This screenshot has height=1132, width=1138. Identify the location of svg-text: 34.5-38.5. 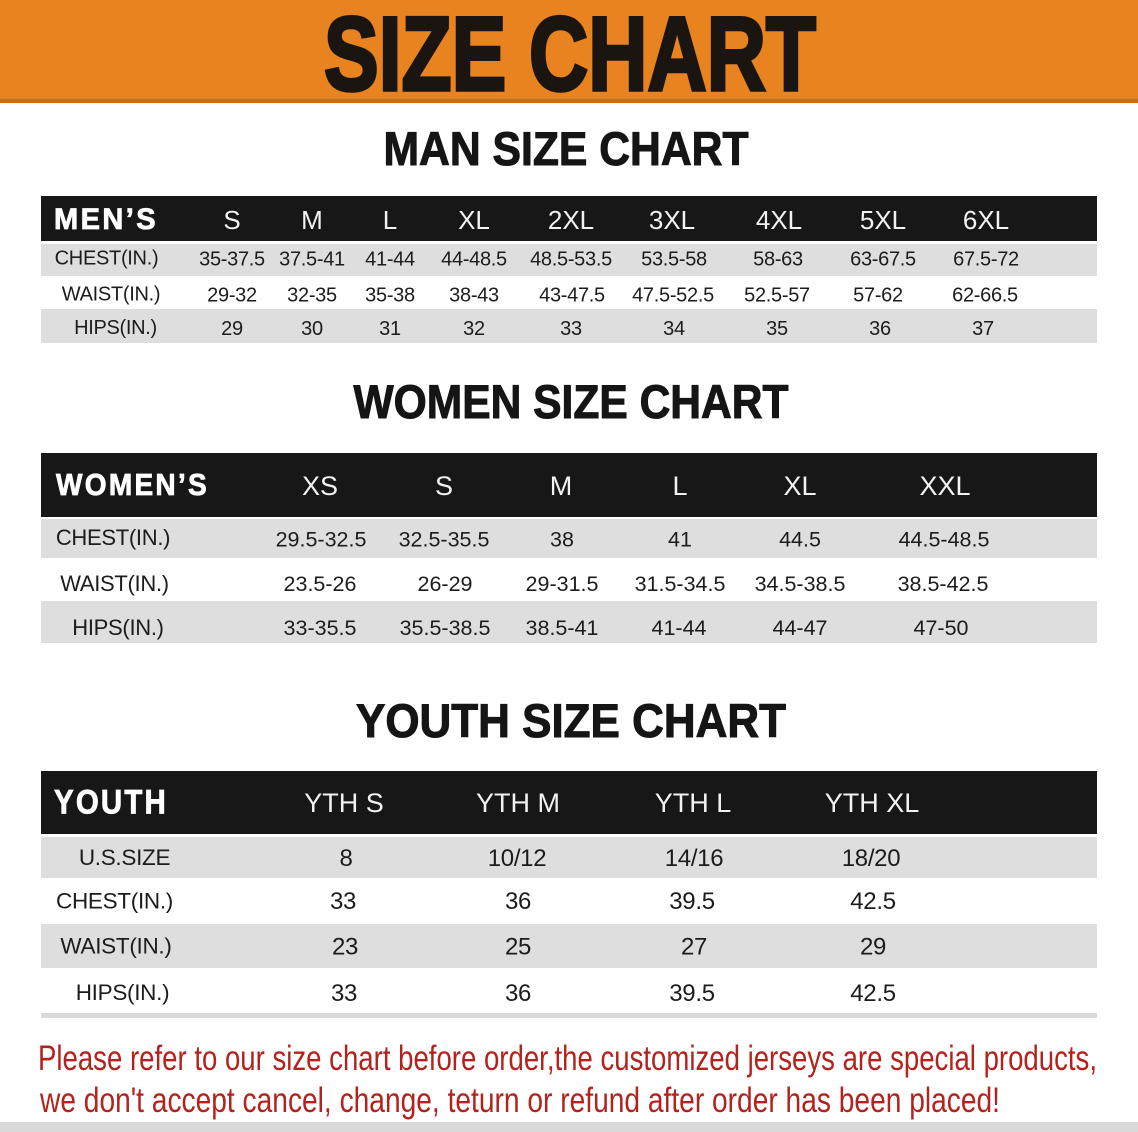
(800, 584).